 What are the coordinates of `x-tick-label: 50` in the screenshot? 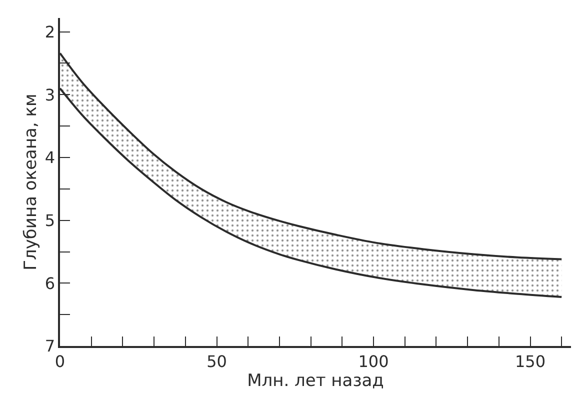 It's located at (216, 361).